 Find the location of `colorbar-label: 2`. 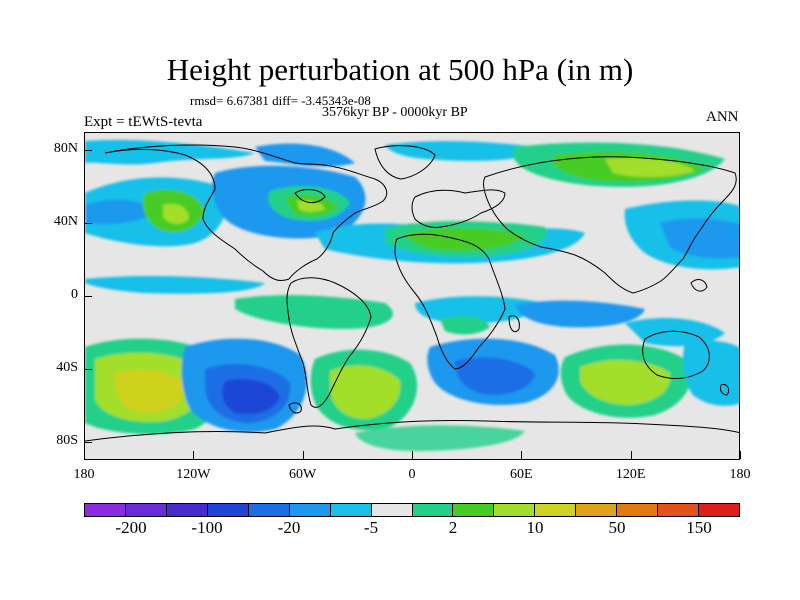

colorbar-label: 2 is located at coordinates (453, 527).